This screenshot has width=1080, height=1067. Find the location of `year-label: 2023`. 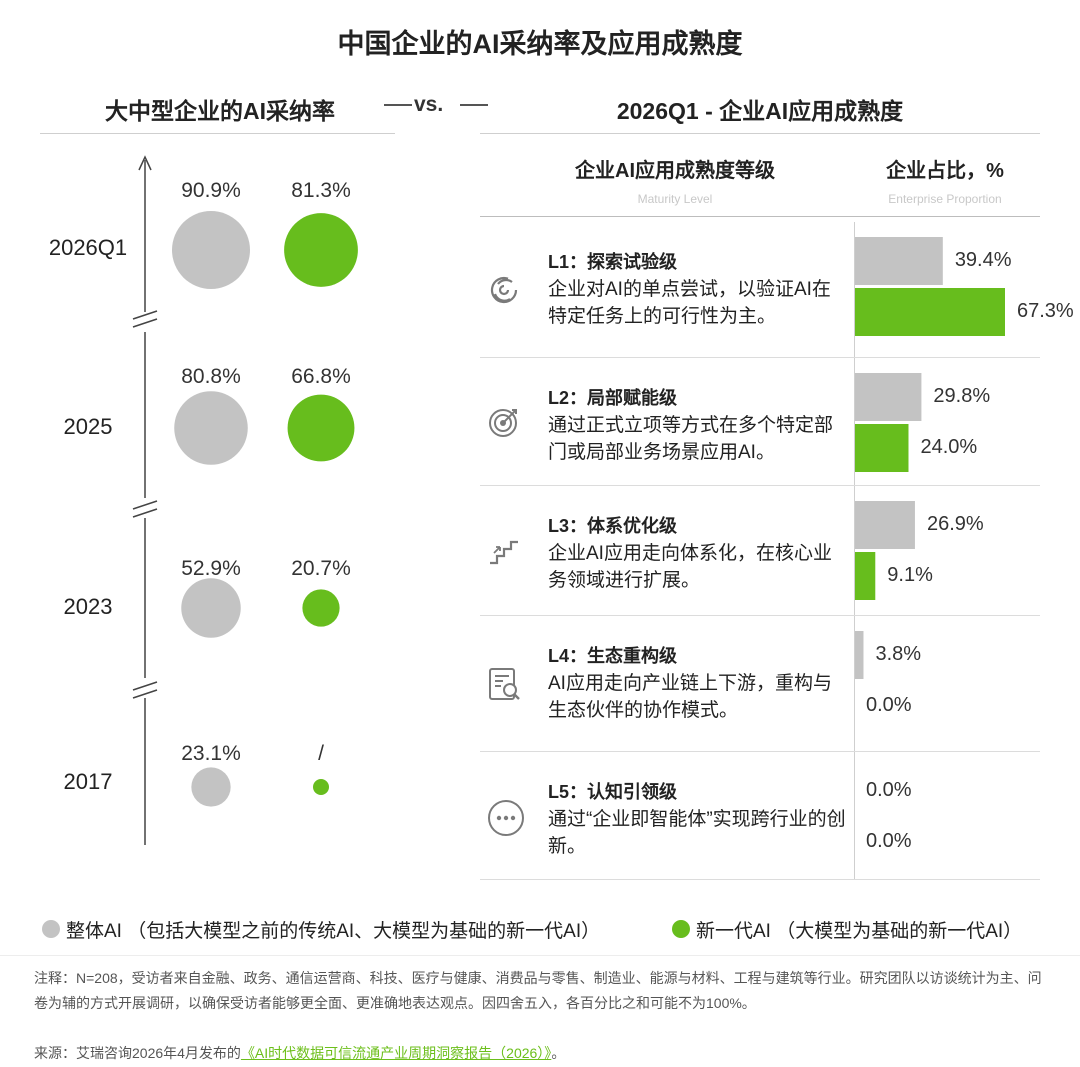

year-label: 2023 is located at coordinates (88, 606).